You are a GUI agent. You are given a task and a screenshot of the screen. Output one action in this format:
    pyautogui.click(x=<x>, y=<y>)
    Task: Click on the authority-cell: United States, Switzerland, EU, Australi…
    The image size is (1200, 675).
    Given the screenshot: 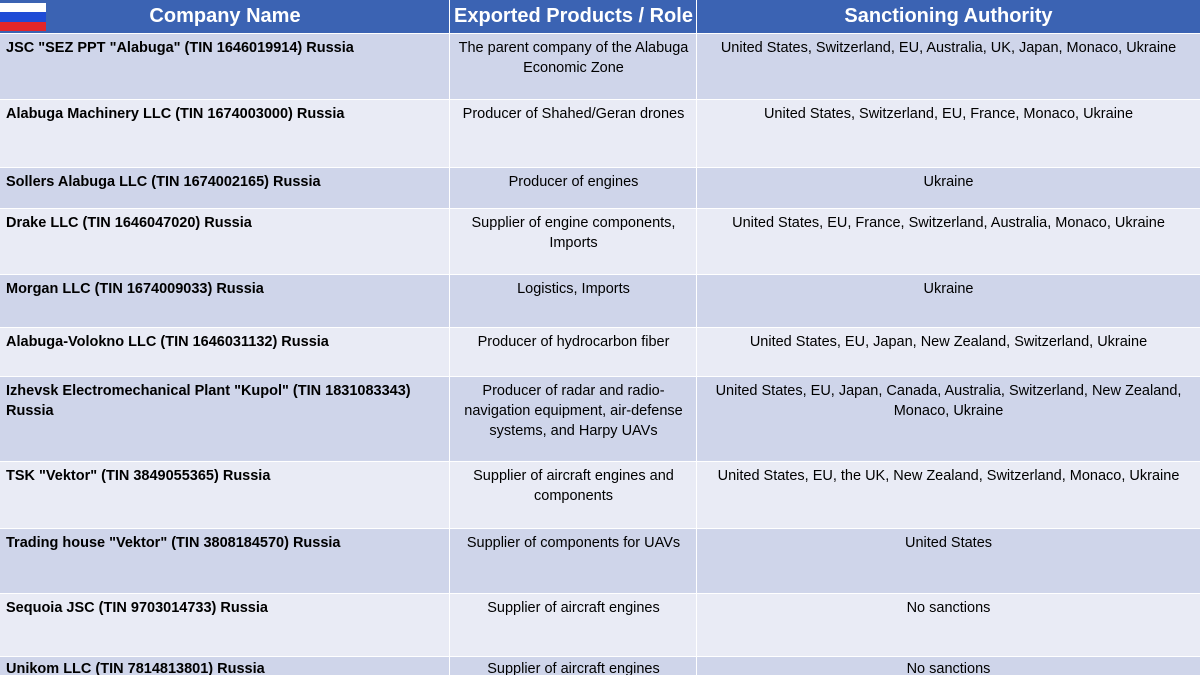 What is the action you would take?
    pyautogui.click(x=948, y=48)
    